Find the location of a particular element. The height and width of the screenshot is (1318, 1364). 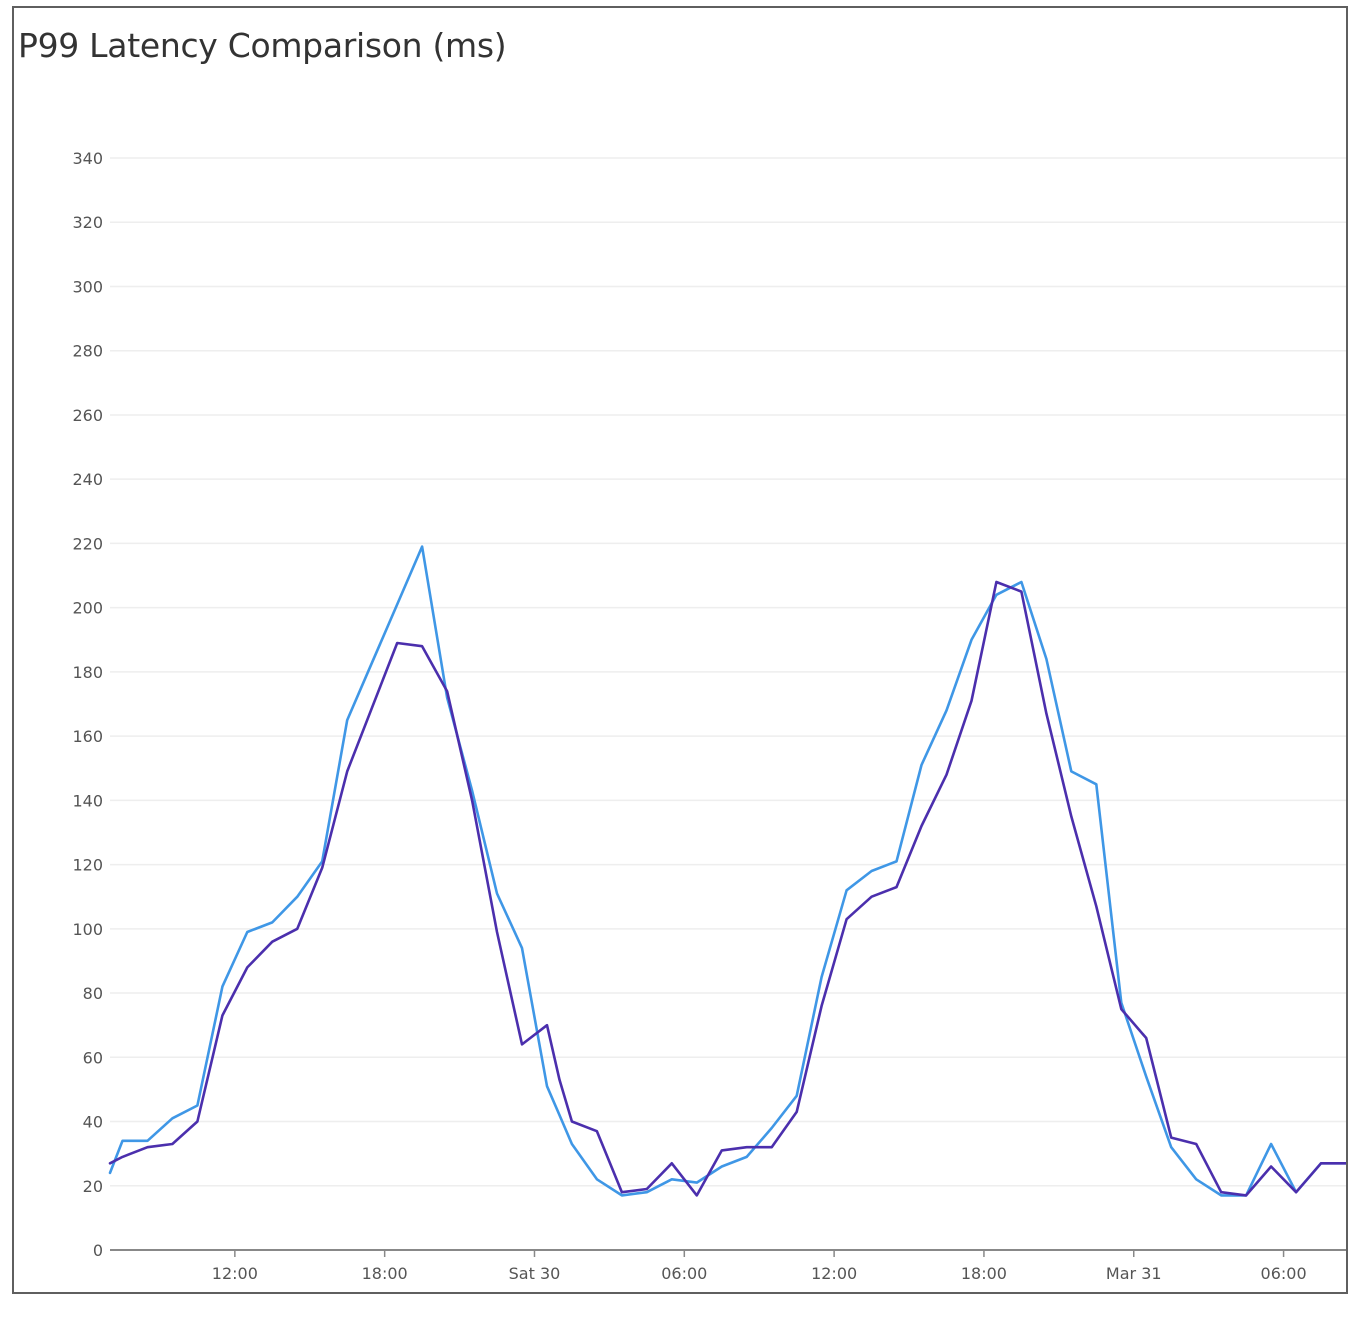

y-tick-label: 80 is located at coordinates (93, 993).